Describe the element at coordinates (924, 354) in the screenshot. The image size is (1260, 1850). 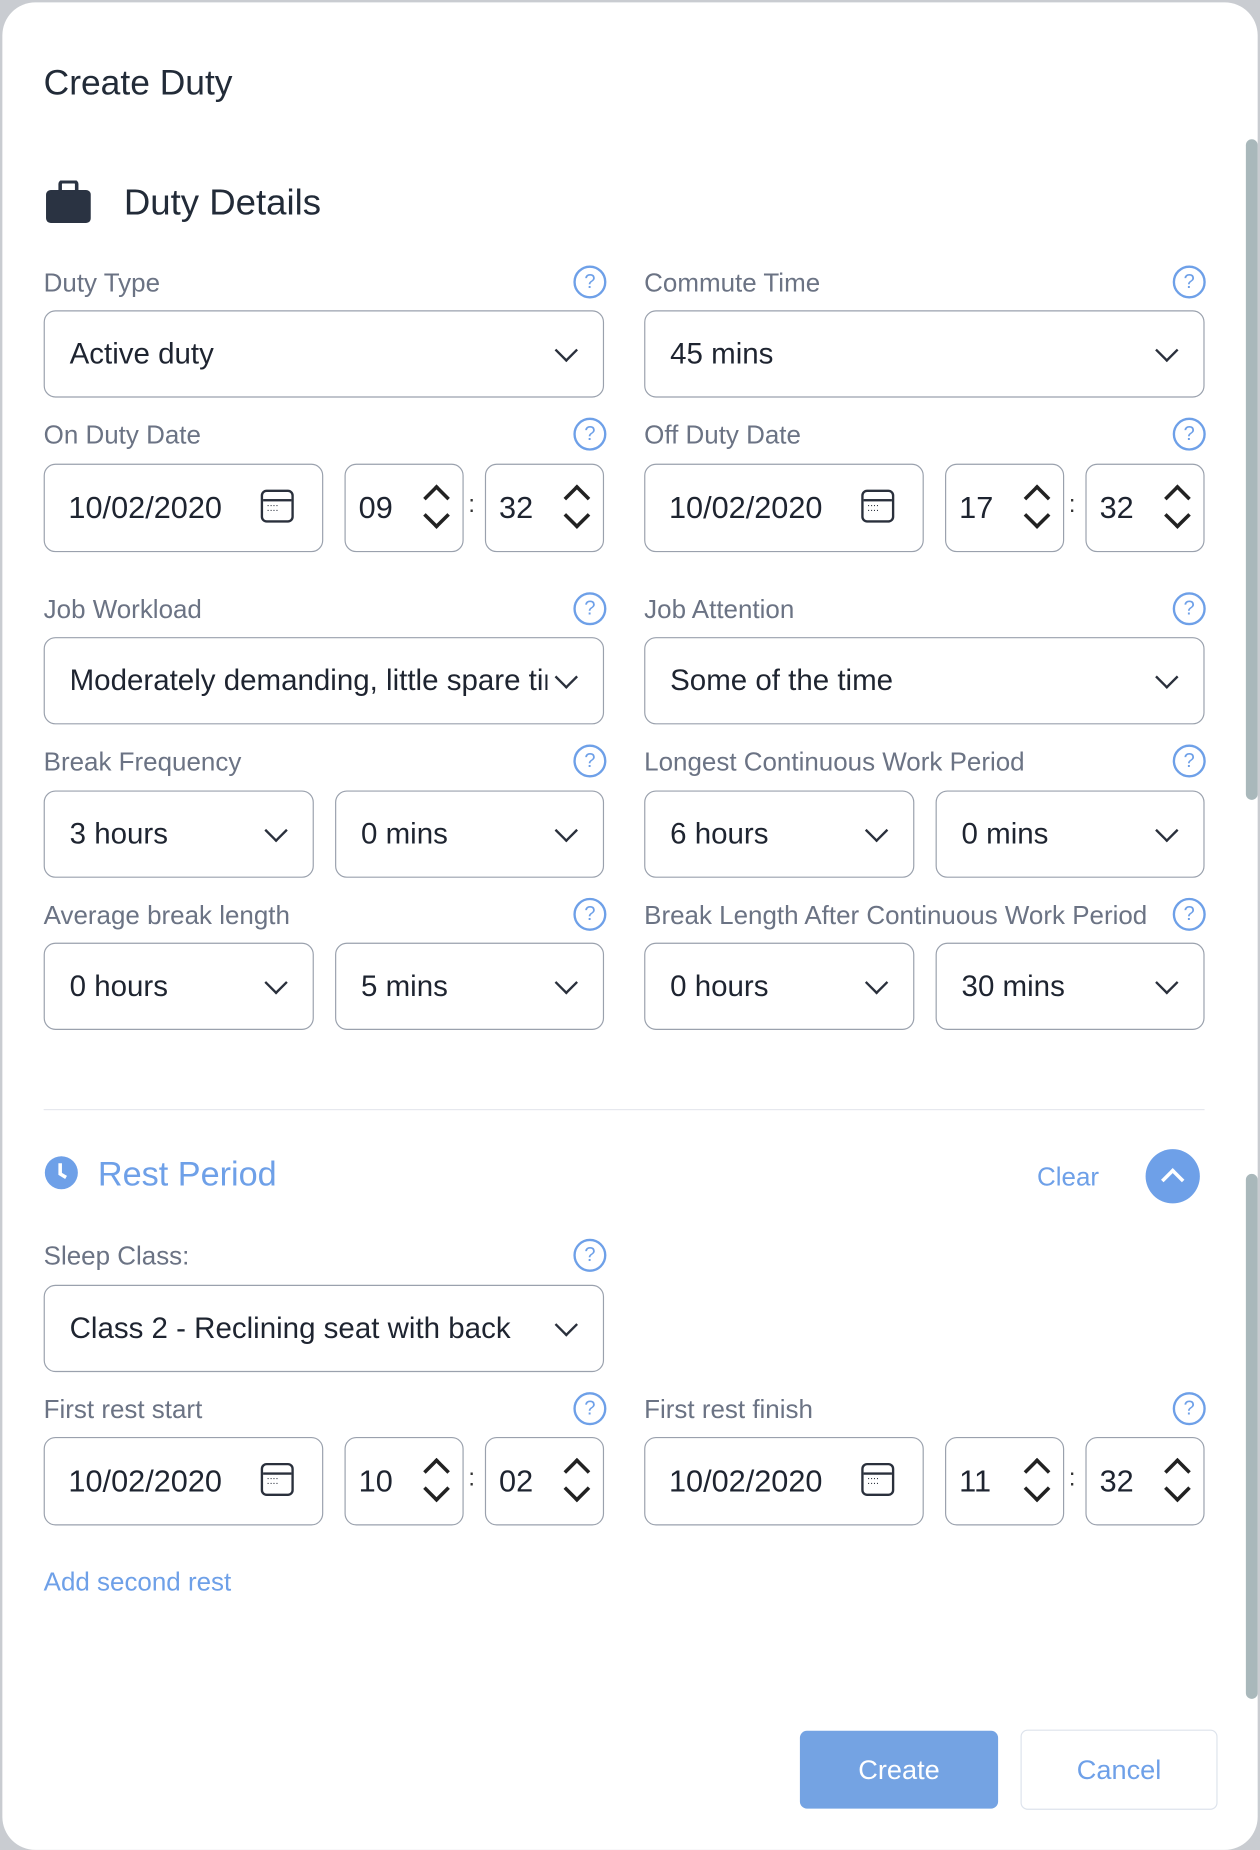
I see `commute-time-select: 45 mins` at that location.